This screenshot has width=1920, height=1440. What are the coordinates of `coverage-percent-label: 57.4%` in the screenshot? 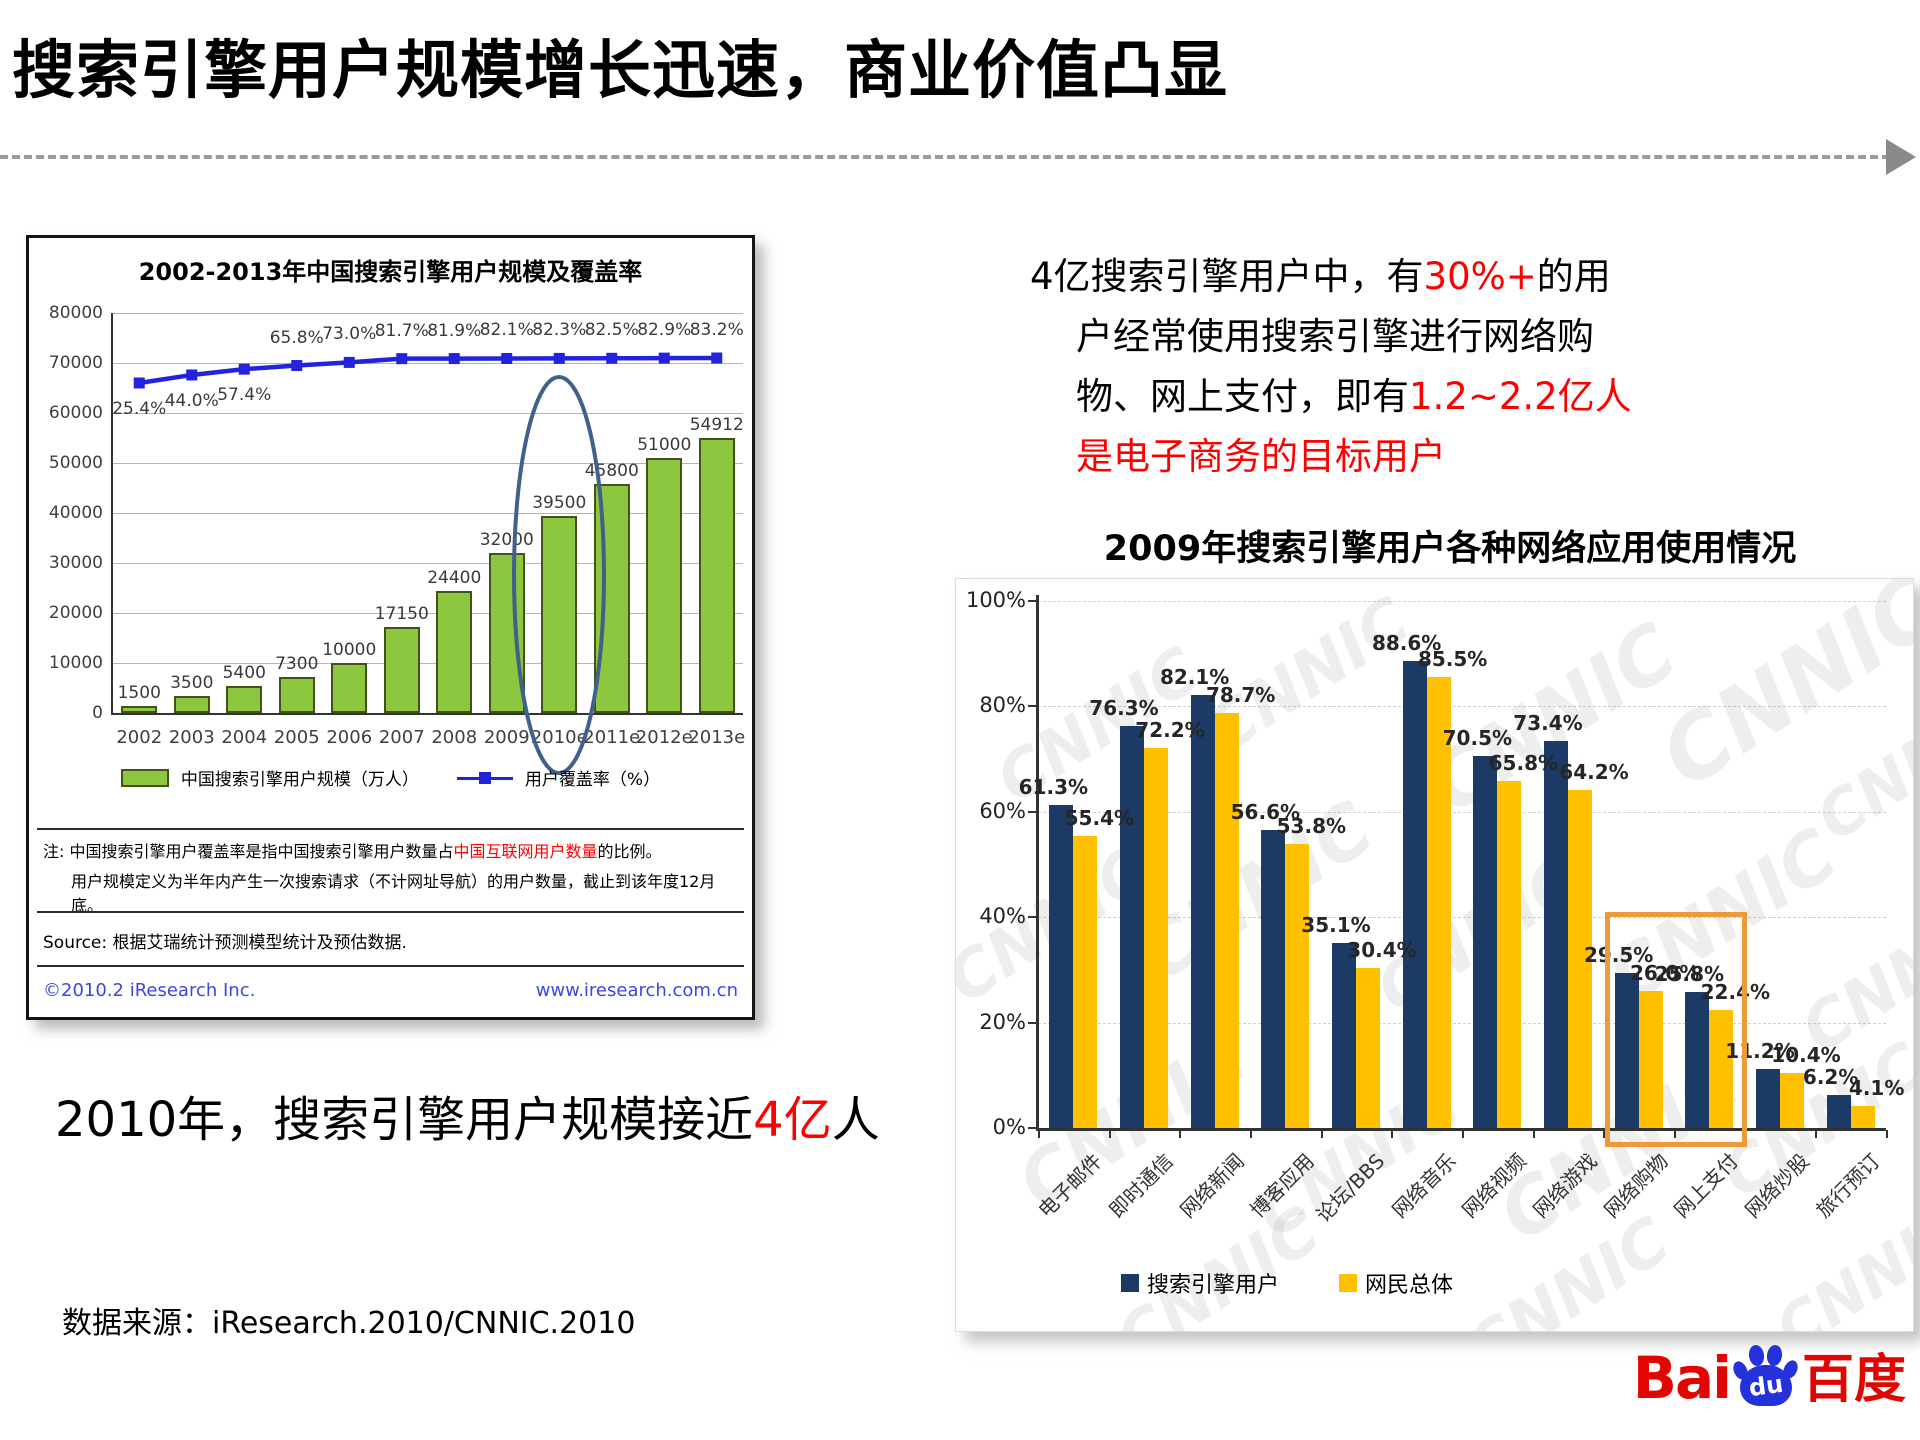 It's located at (244, 395).